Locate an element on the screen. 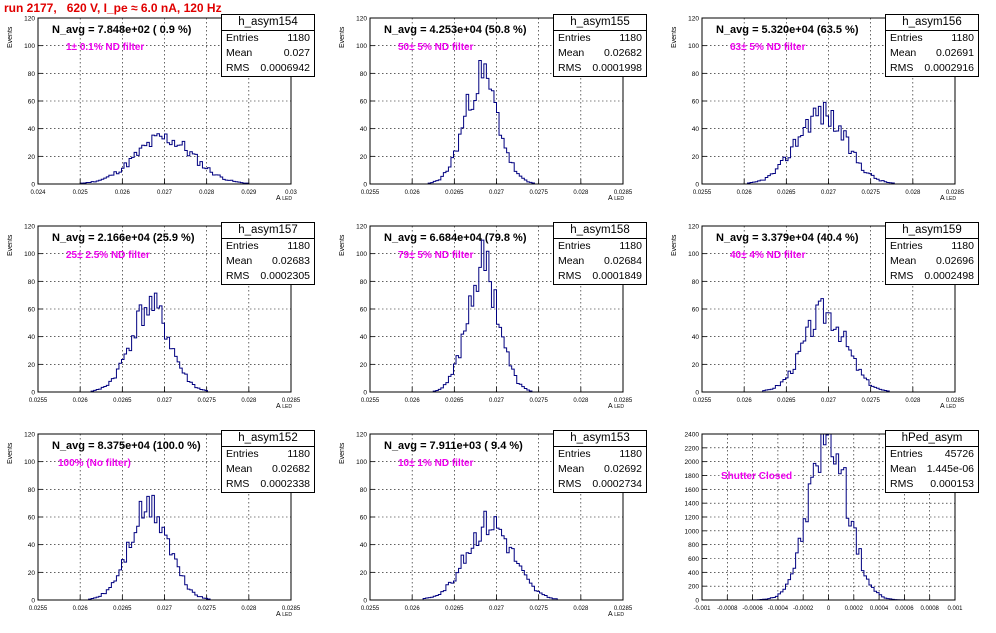 Image resolution: width=996 pixels, height=633 pixels. histogram-name: h_asym157 is located at coordinates (268, 231).